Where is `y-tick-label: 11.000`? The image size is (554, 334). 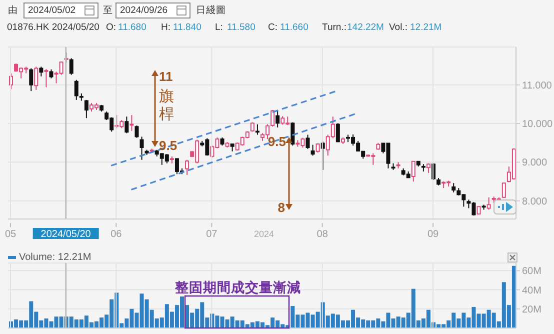 y-tick-label: 11.000 is located at coordinates (537, 86).